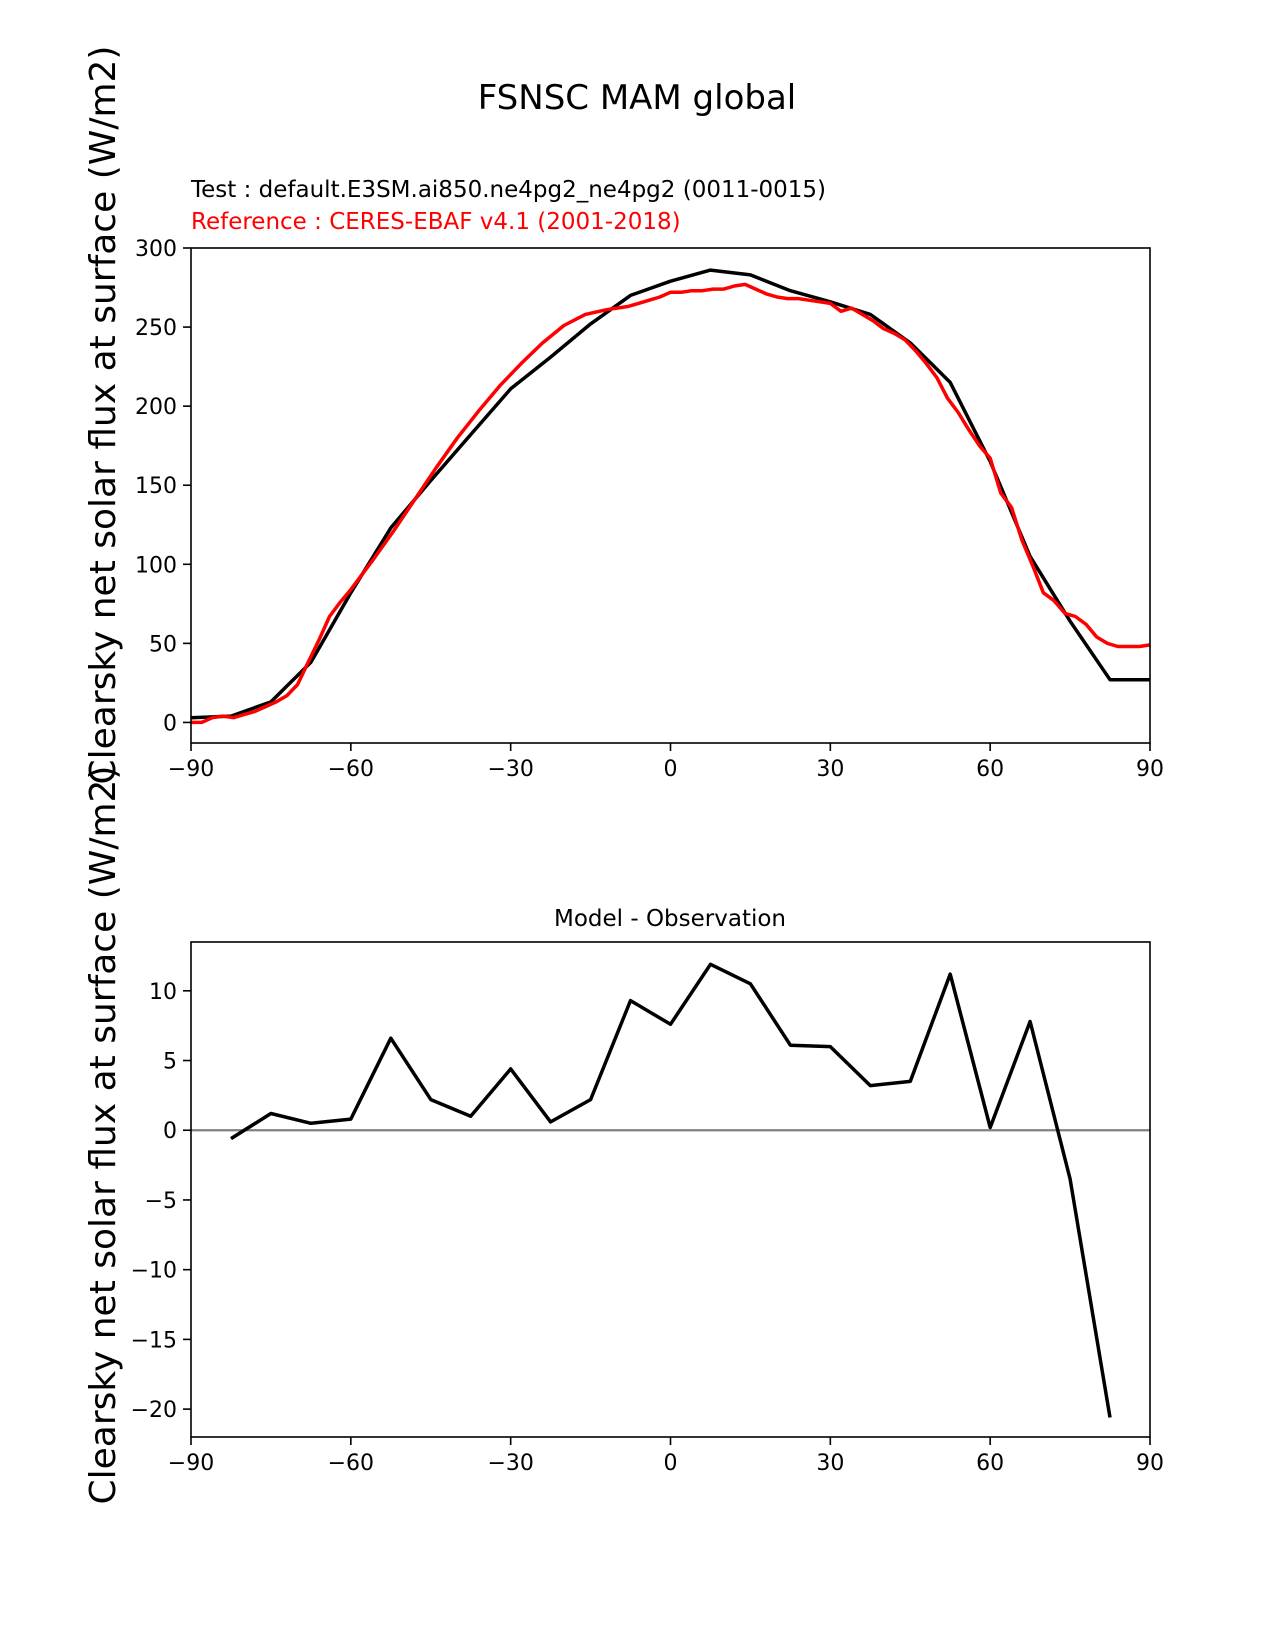  What do you see at coordinates (163, 992) in the screenshot?
I see `y-tick-label: 10` at bounding box center [163, 992].